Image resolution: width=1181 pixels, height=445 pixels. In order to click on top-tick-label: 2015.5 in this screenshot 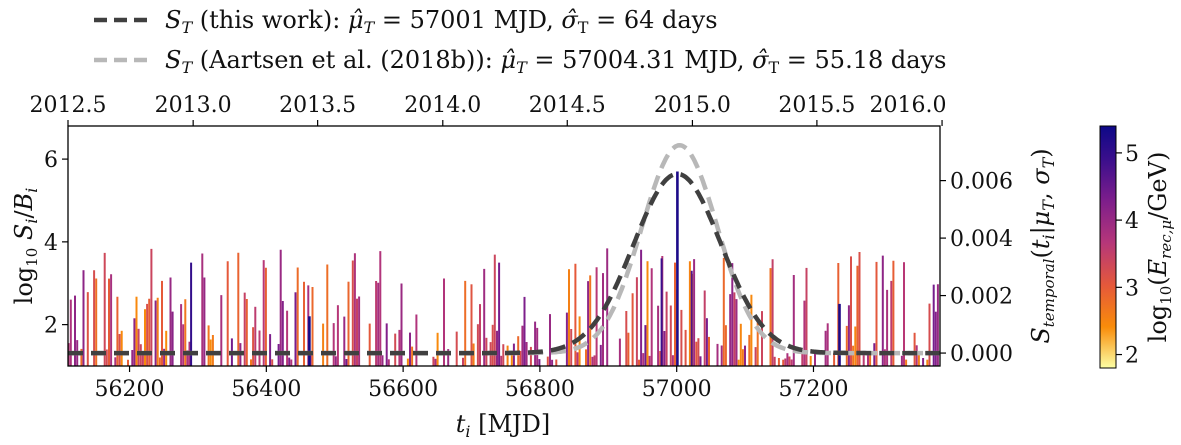, I will do `click(816, 105)`.